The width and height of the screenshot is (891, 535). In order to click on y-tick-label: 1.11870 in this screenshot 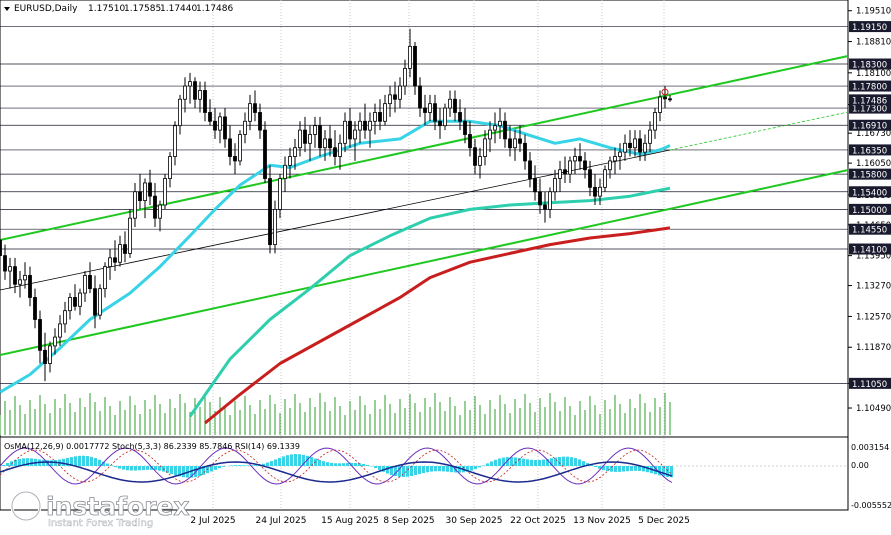, I will do `click(873, 348)`.